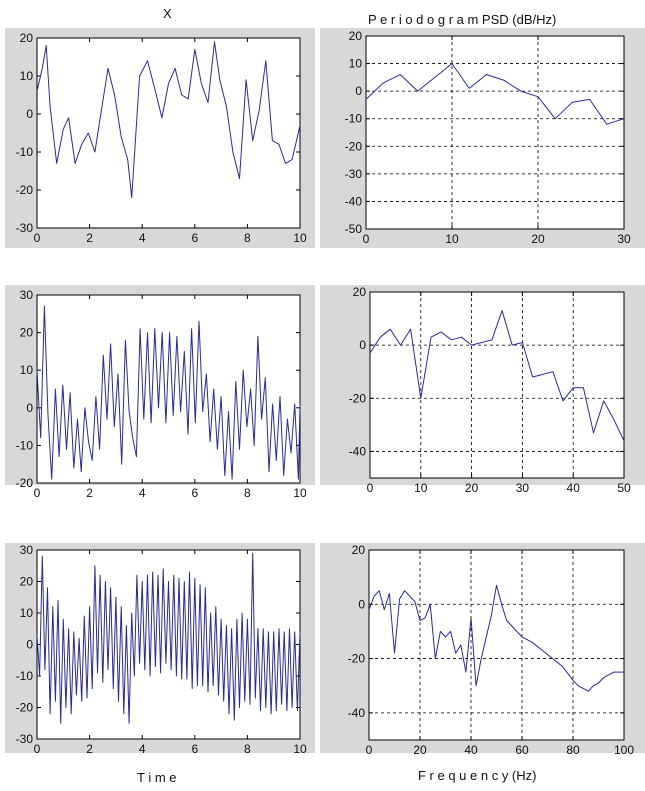 The height and width of the screenshot is (791, 645). I want to click on time-1-series-line, so click(168, 120).